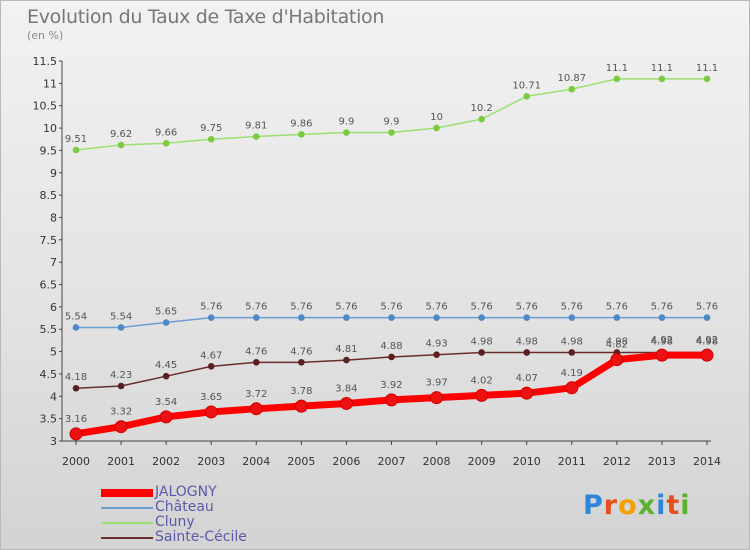  I want to click on data-label: 3.72, so click(256, 394).